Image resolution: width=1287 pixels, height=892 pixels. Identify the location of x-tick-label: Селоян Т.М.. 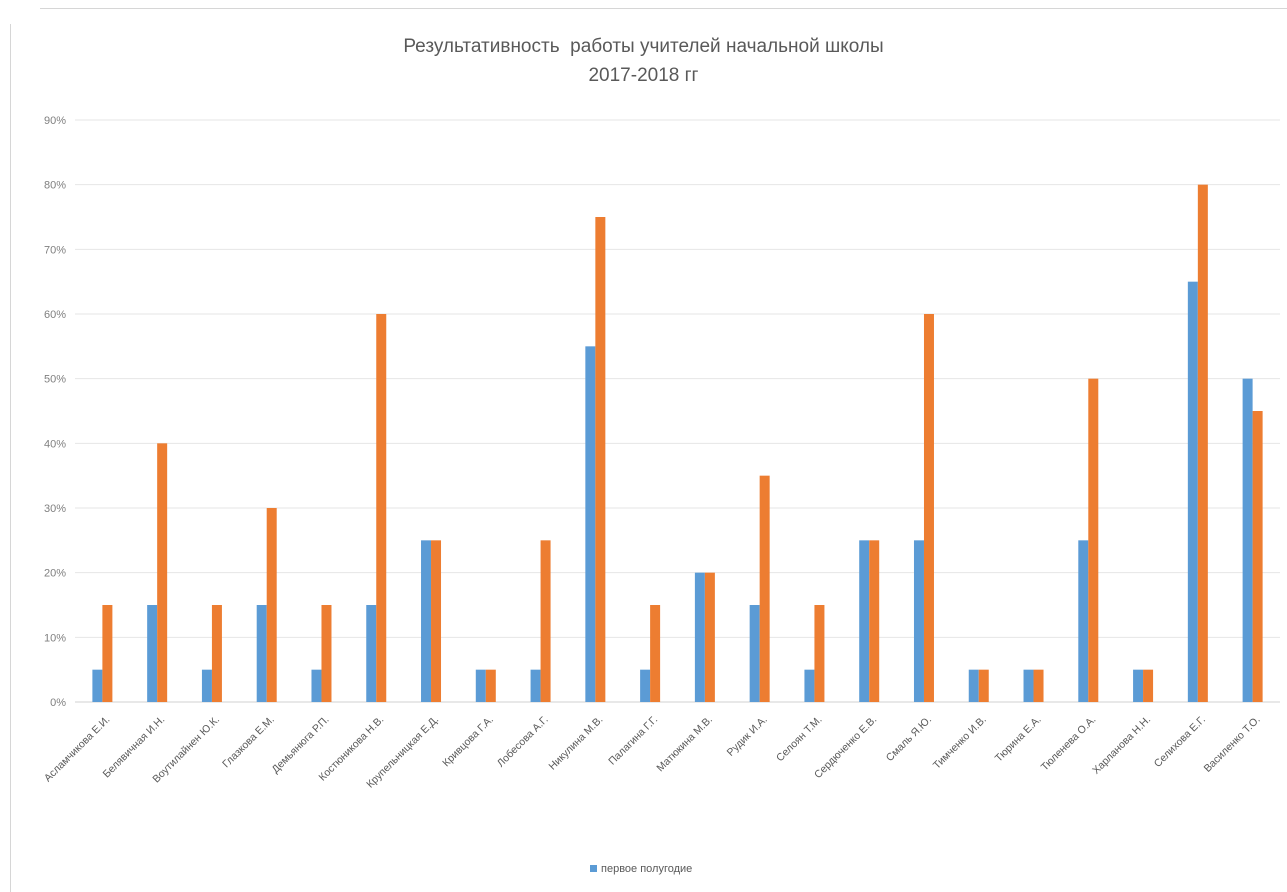
(799, 739).